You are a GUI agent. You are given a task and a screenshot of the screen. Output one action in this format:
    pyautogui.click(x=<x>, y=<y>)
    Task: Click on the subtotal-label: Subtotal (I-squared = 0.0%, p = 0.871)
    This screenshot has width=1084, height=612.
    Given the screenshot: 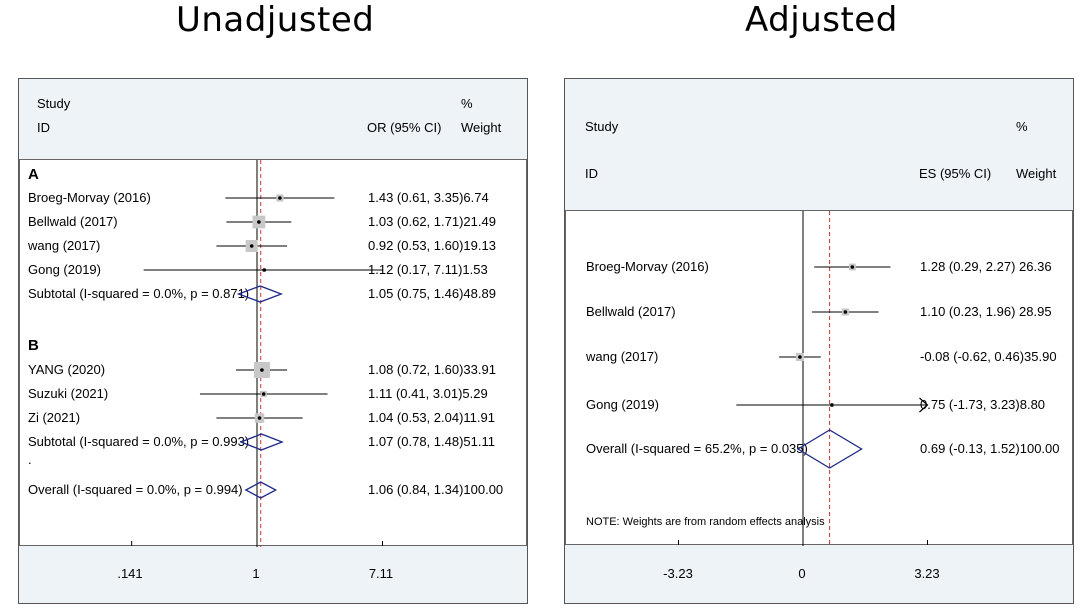 What is the action you would take?
    pyautogui.click(x=139, y=293)
    